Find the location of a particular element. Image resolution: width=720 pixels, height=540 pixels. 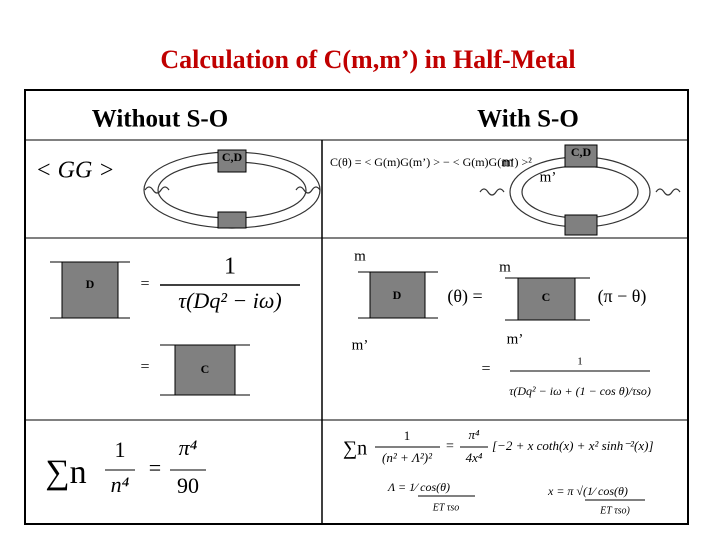

denominator: 90 is located at coordinates (188, 485).